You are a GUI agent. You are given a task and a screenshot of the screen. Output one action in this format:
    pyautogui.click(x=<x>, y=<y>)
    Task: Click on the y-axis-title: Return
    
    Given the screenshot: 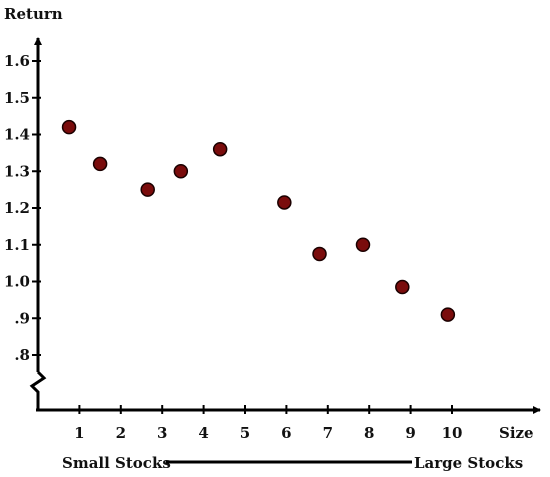 What is the action you would take?
    pyautogui.click(x=33, y=14)
    